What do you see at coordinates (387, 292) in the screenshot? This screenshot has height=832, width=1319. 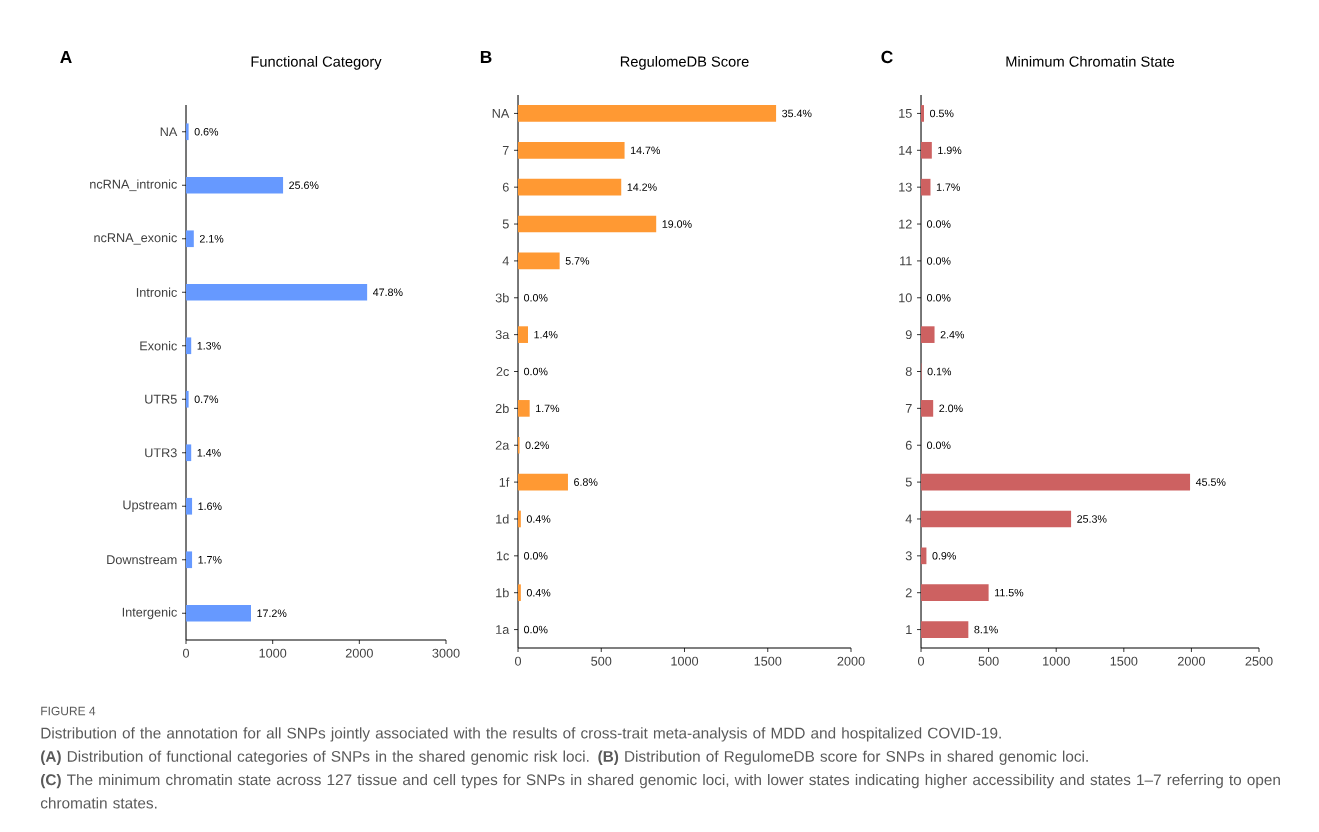 I see `annotation: 47.8%` at bounding box center [387, 292].